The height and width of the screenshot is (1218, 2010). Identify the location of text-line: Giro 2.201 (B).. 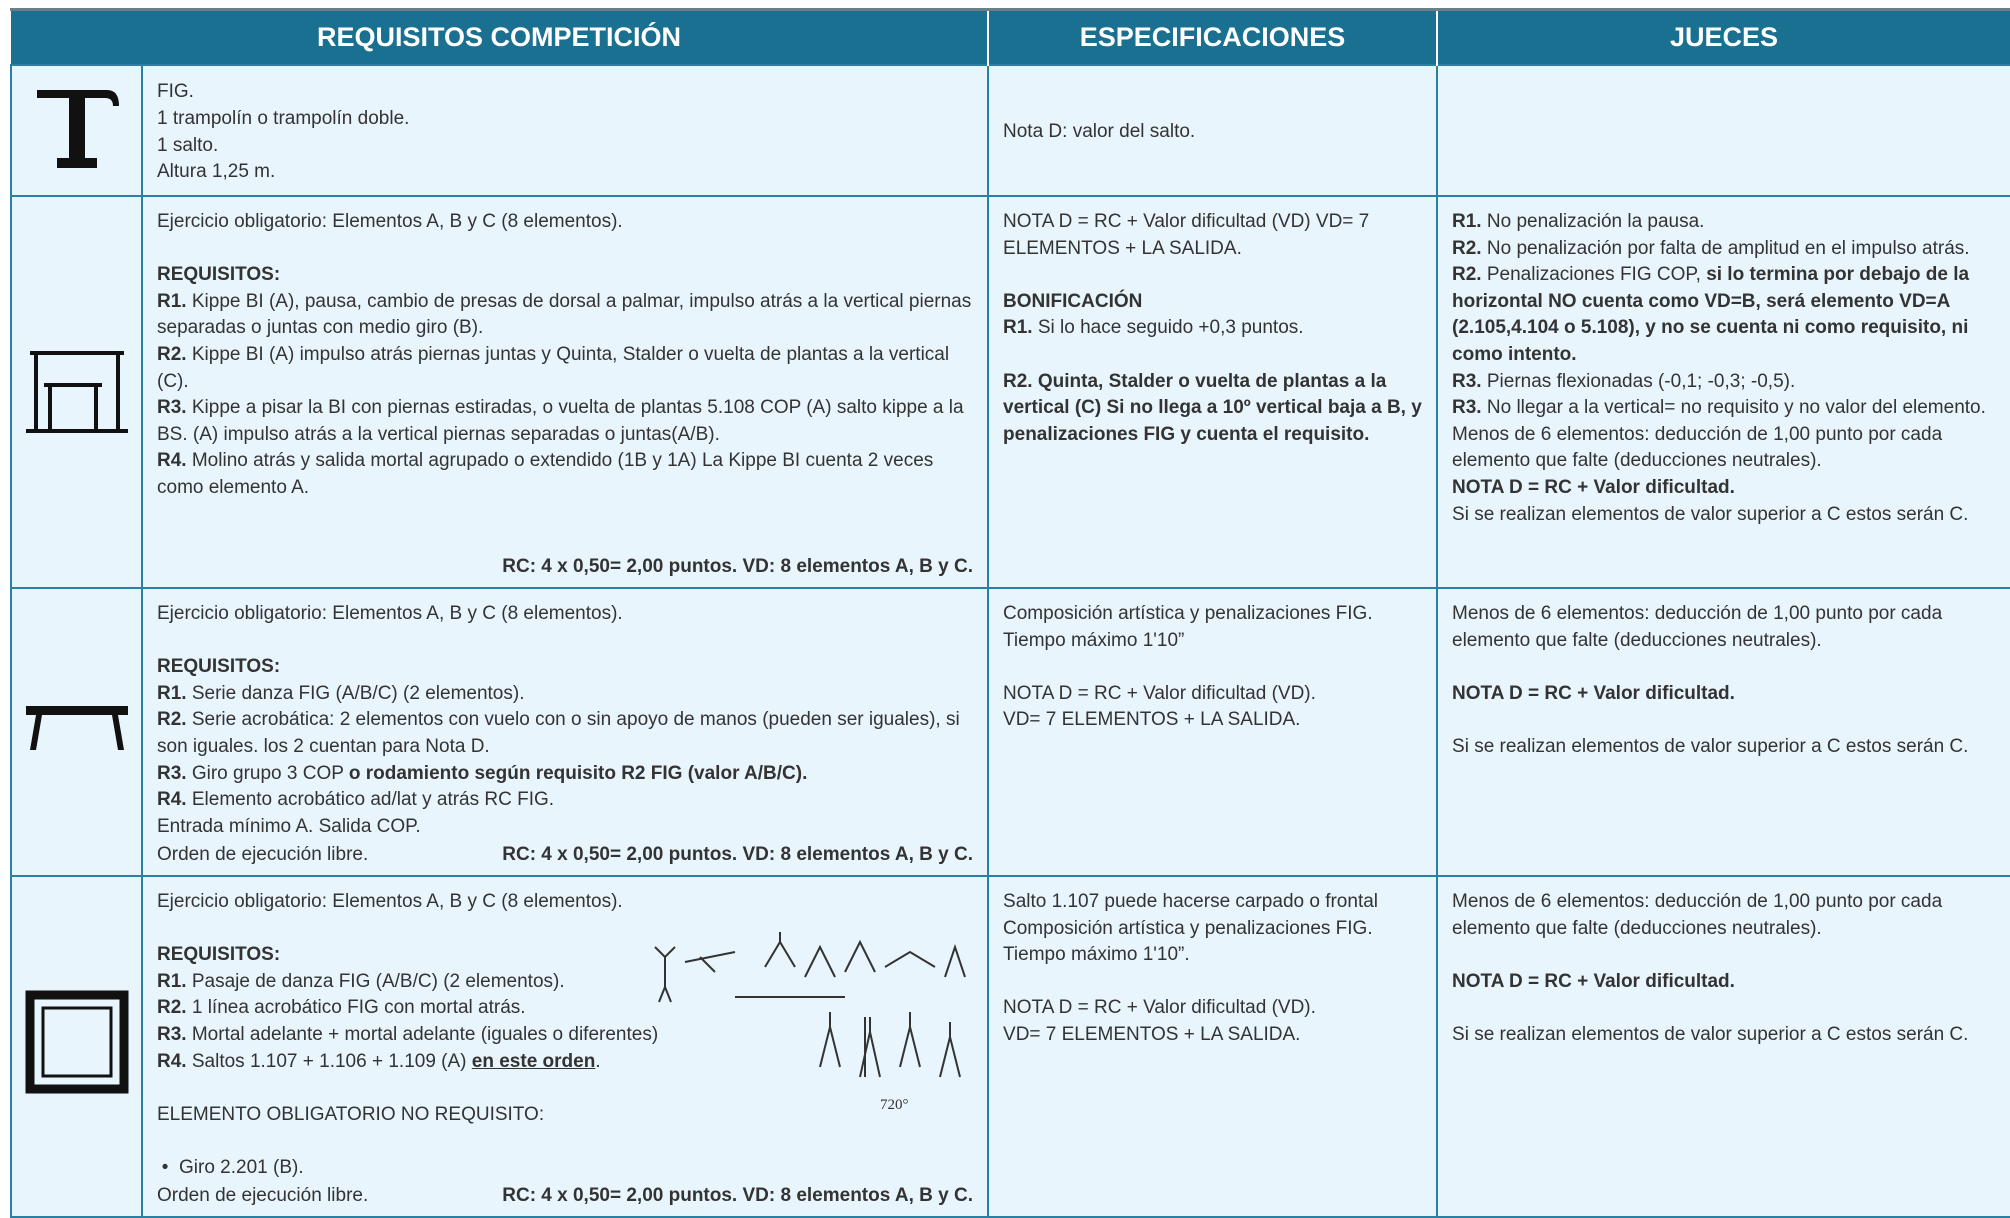
(576, 1168).